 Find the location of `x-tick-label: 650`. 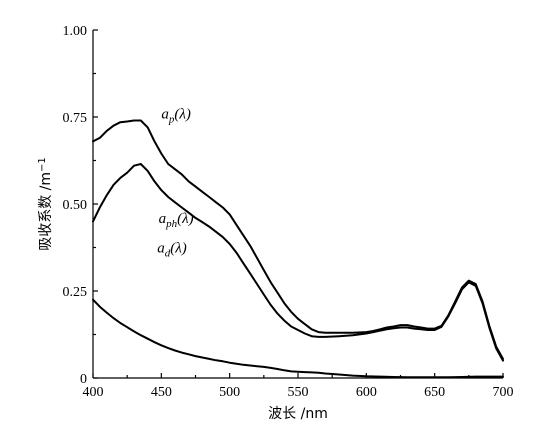

x-tick-label: 650 is located at coordinates (434, 392).